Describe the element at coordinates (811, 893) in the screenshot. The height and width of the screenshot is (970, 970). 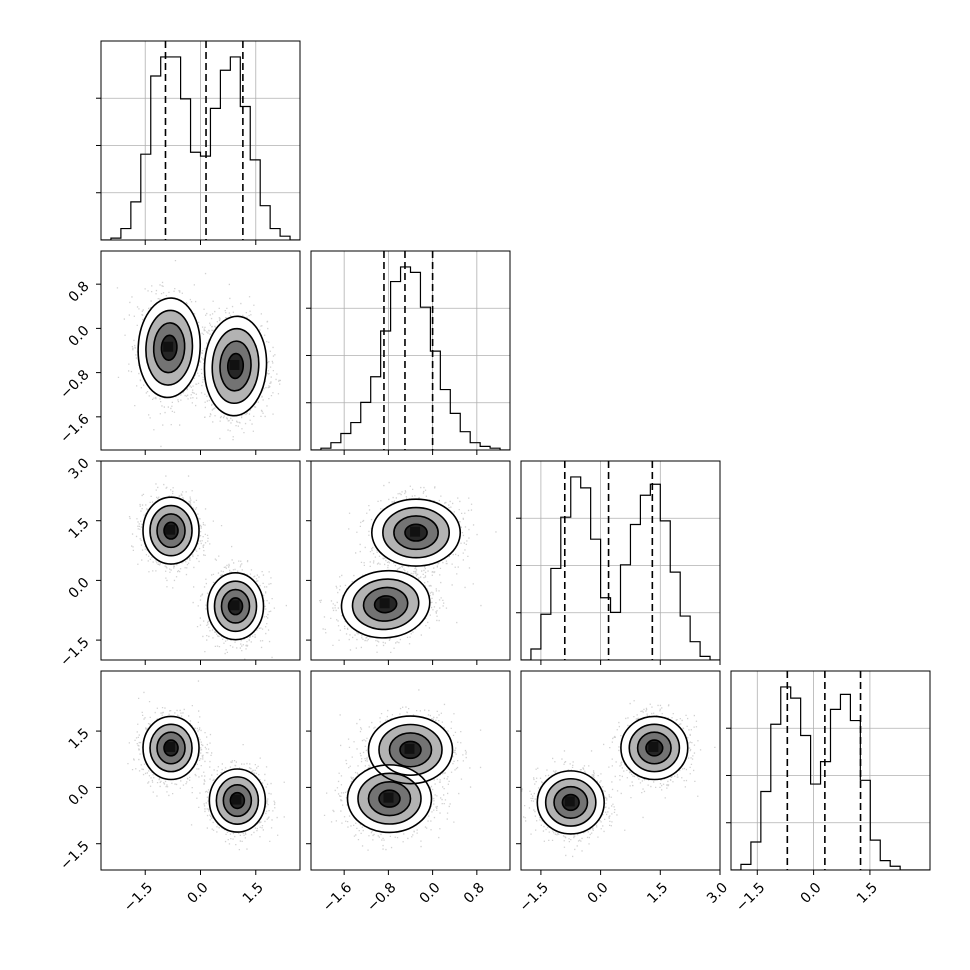
I see `xtick-label-3-1: 0.0` at that location.